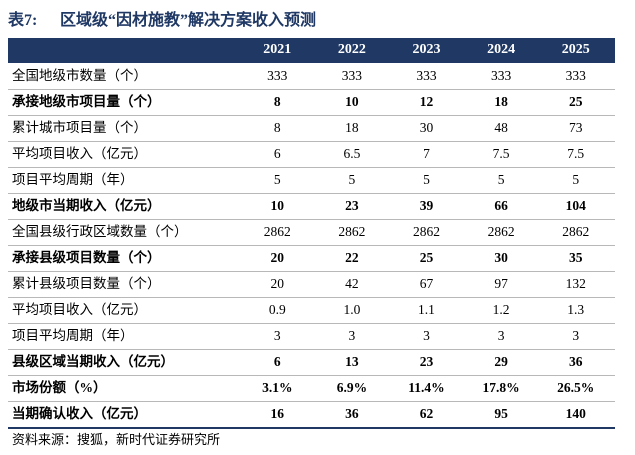 This screenshot has height=455, width=635. I want to click on row-label: 市场份额（%）, so click(59, 387).